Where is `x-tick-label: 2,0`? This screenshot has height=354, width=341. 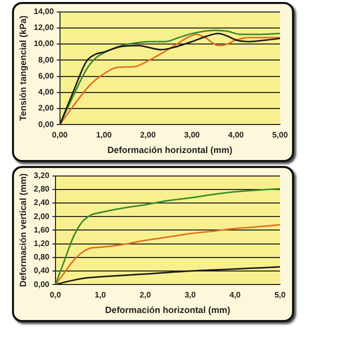 x-tick-label: 2,0 is located at coordinates (146, 295).